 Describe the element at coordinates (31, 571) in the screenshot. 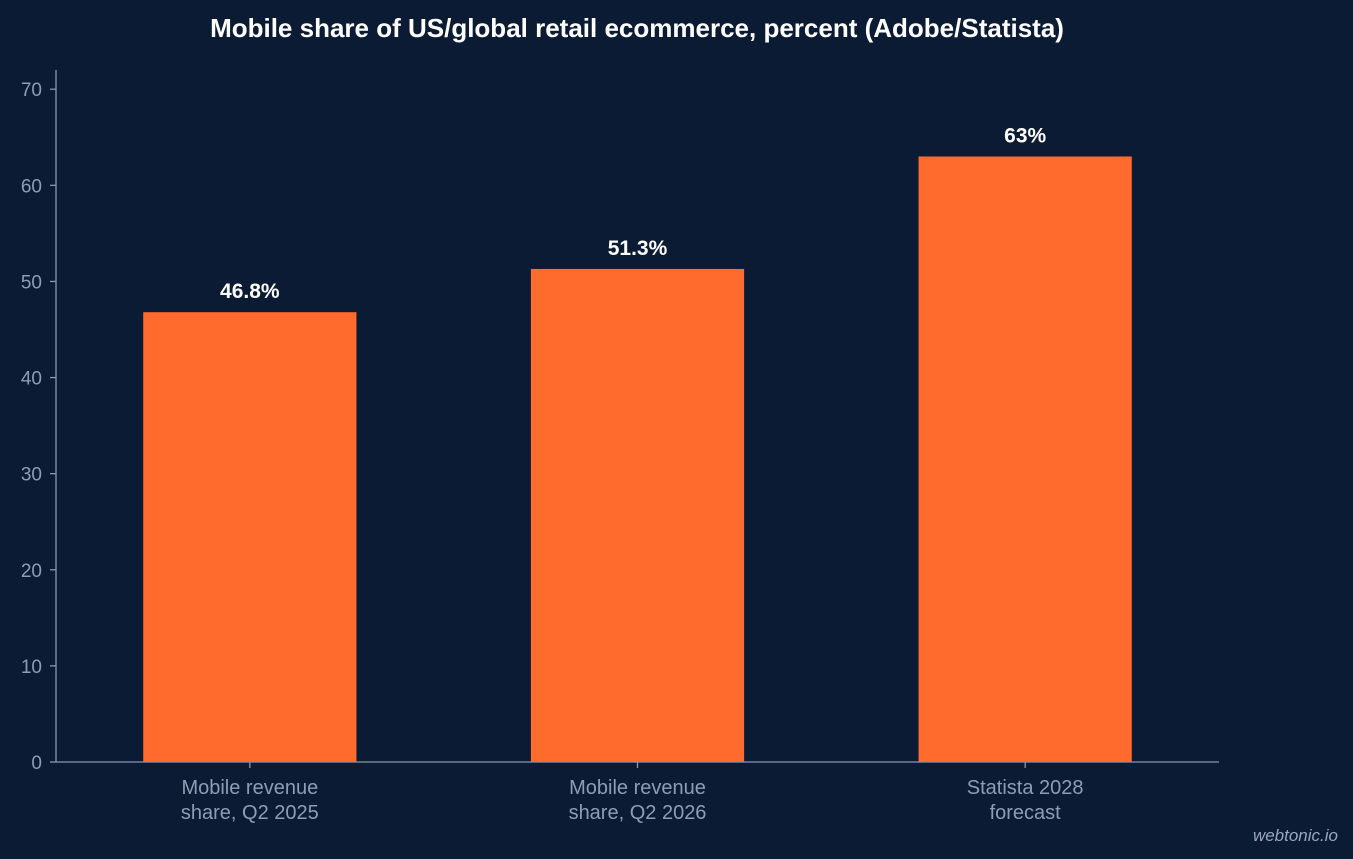

I see `y-tick-label: 20` at that location.